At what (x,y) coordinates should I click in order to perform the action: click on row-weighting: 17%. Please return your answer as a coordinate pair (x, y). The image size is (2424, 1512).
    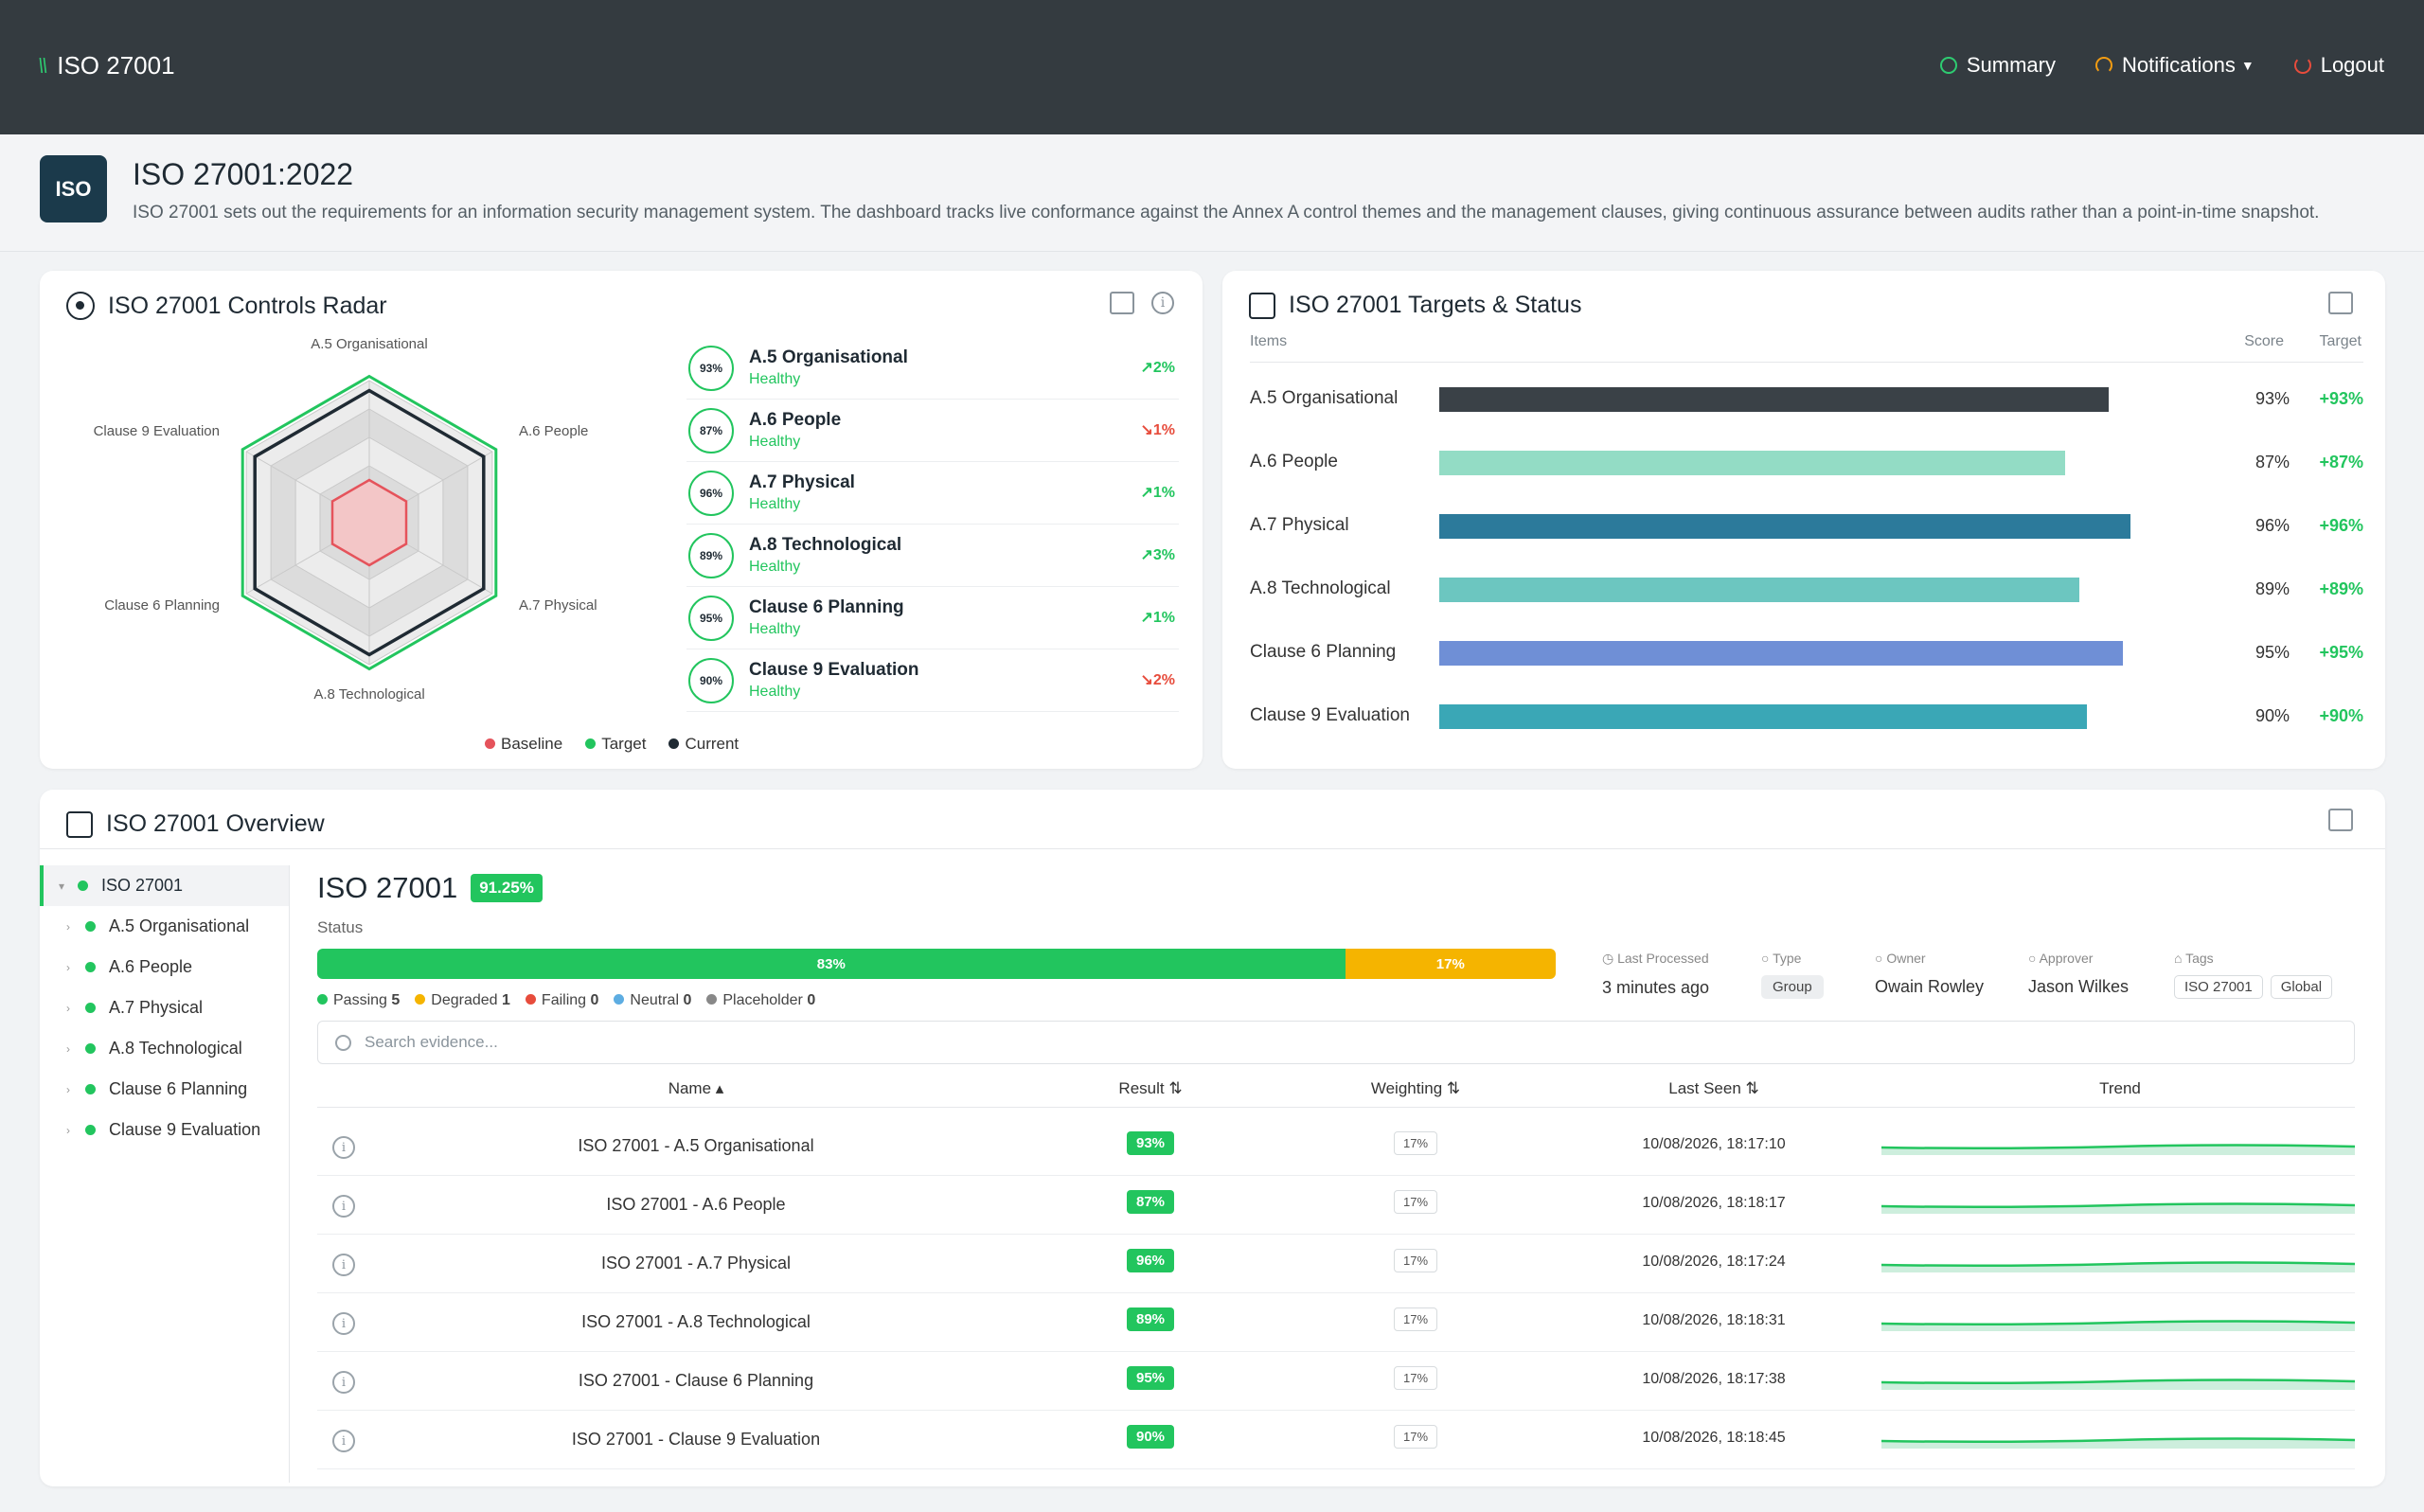
    Looking at the image, I should click on (1415, 1319).